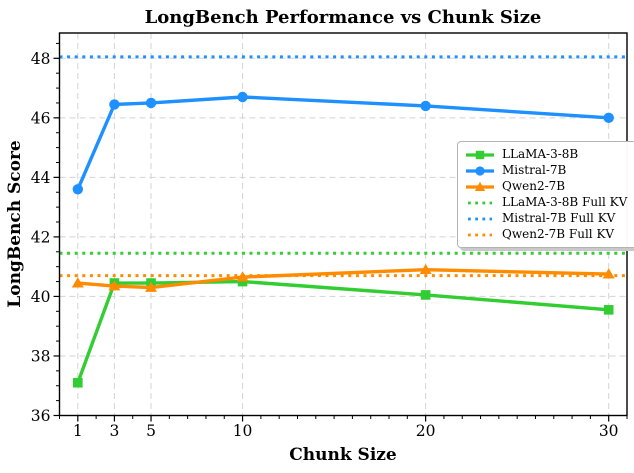 This screenshot has height=473, width=634. I want to click on legend-item-llama-3-8b-full-kv: LLaMA-3-8B Full KV, so click(546, 202).